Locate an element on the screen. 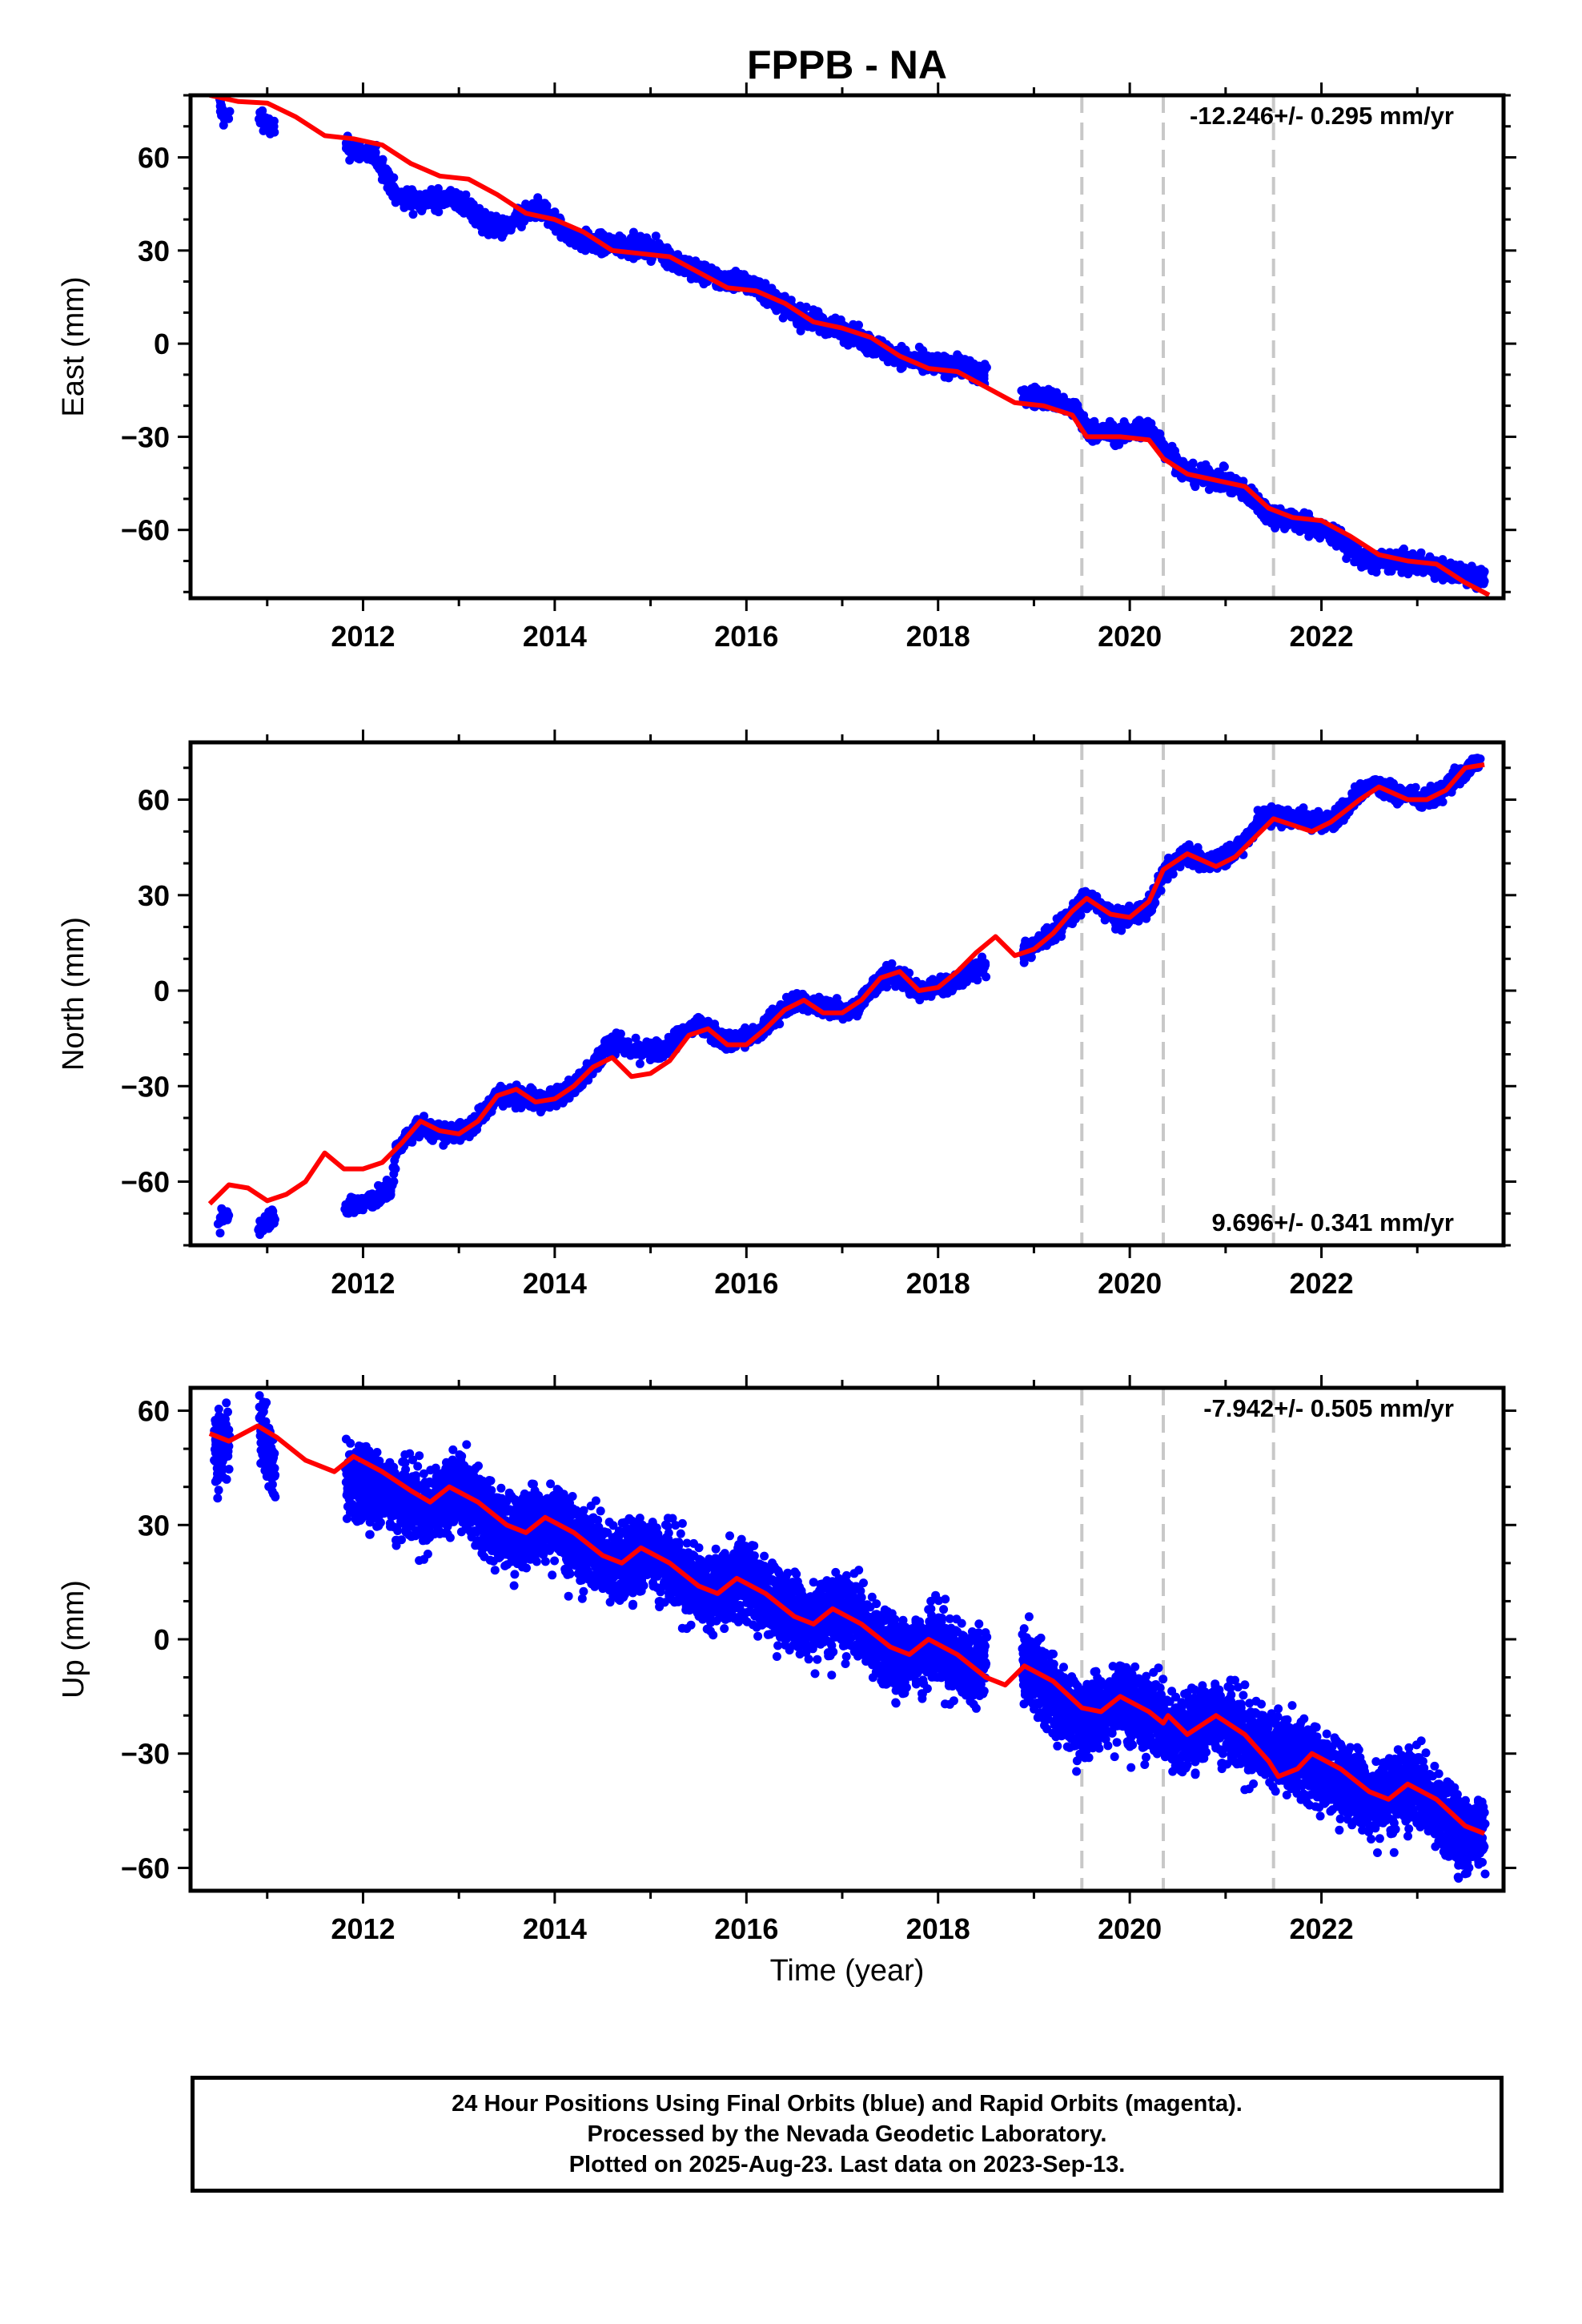 This screenshot has width=1582, height=2324. y-tick-label: 30 is located at coordinates (154, 251).